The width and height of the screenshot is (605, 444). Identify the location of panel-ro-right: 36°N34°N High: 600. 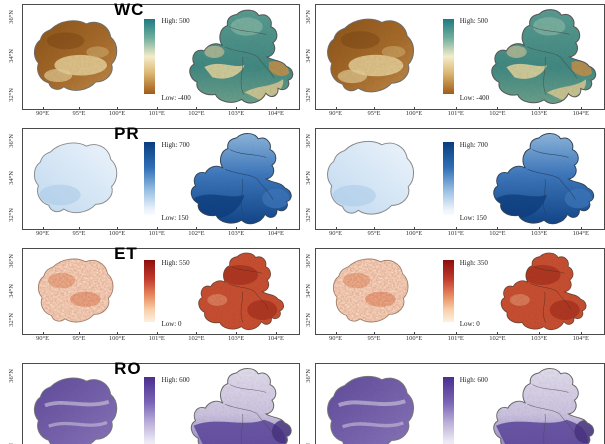
(454, 400).